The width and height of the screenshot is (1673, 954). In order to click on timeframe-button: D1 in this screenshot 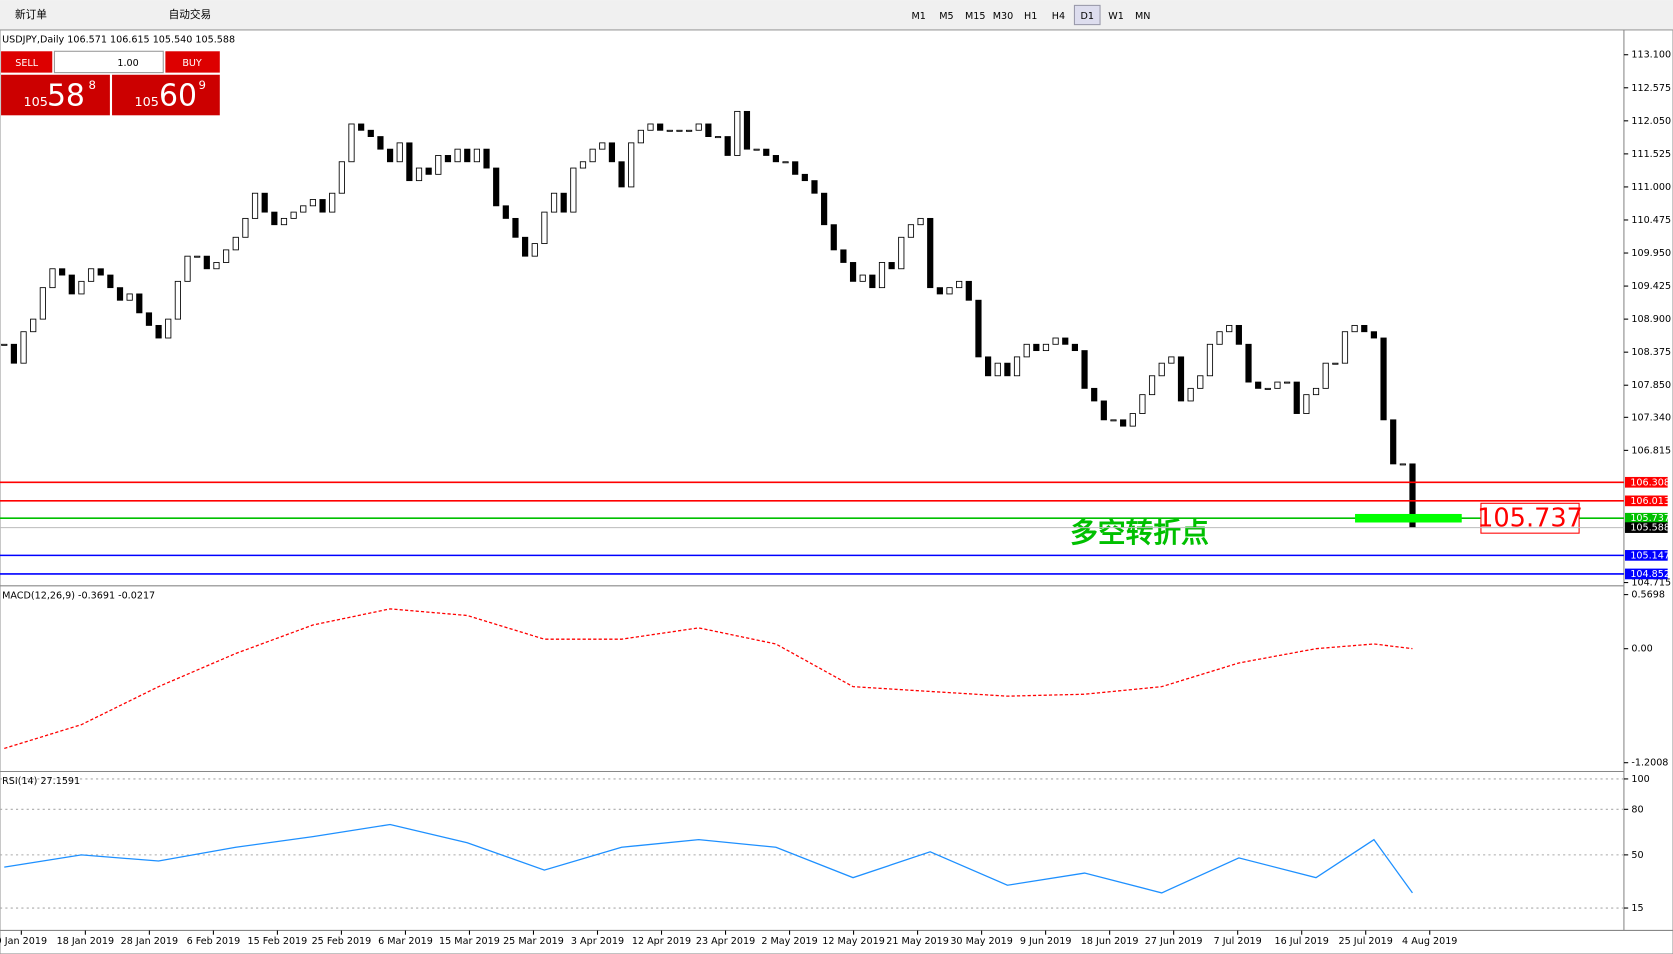, I will do `click(1087, 16)`.